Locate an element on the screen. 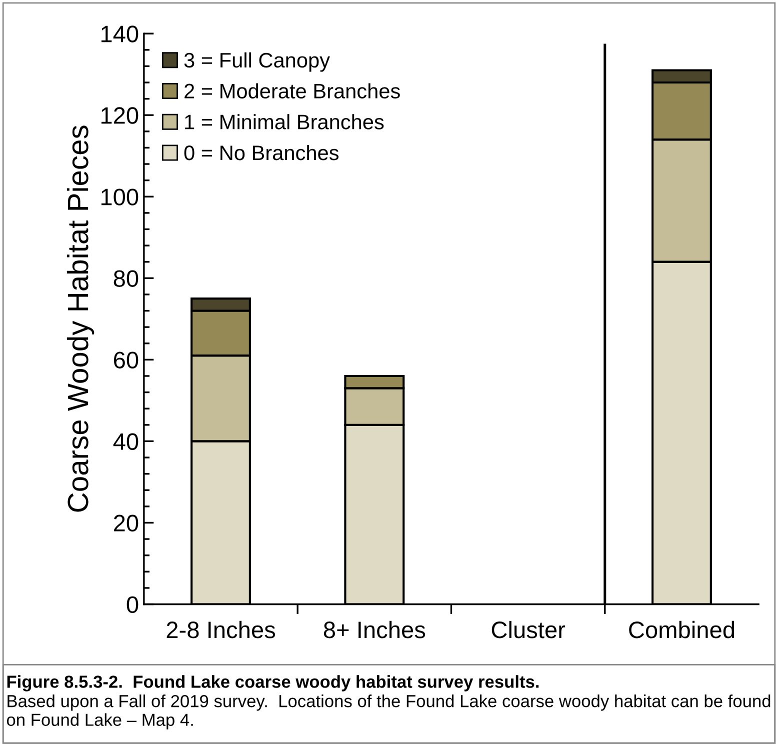  y-tick-label: 140 is located at coordinates (119, 34).